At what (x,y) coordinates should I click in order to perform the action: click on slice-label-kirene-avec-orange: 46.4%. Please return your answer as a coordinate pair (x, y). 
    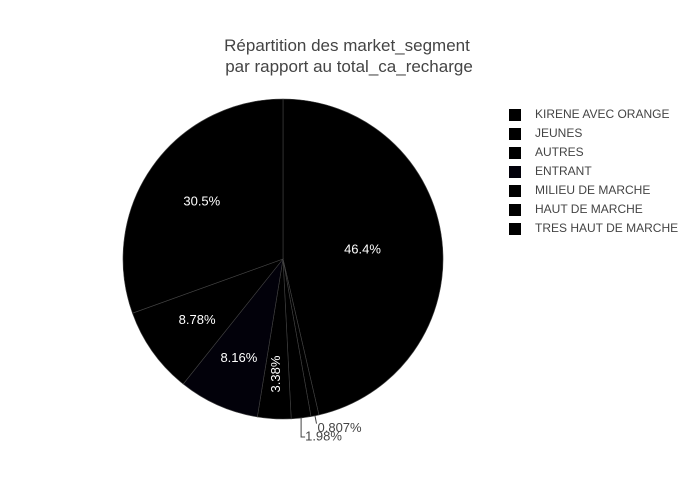
    Looking at the image, I should click on (362, 248).